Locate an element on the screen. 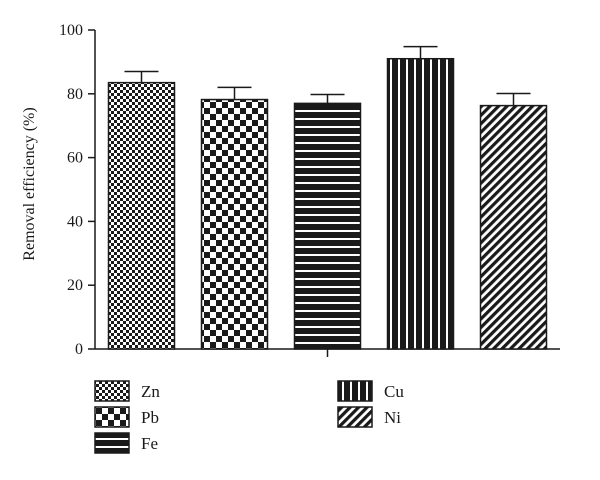 This screenshot has width=600, height=480. legend-swatch-cu is located at coordinates (355, 391).